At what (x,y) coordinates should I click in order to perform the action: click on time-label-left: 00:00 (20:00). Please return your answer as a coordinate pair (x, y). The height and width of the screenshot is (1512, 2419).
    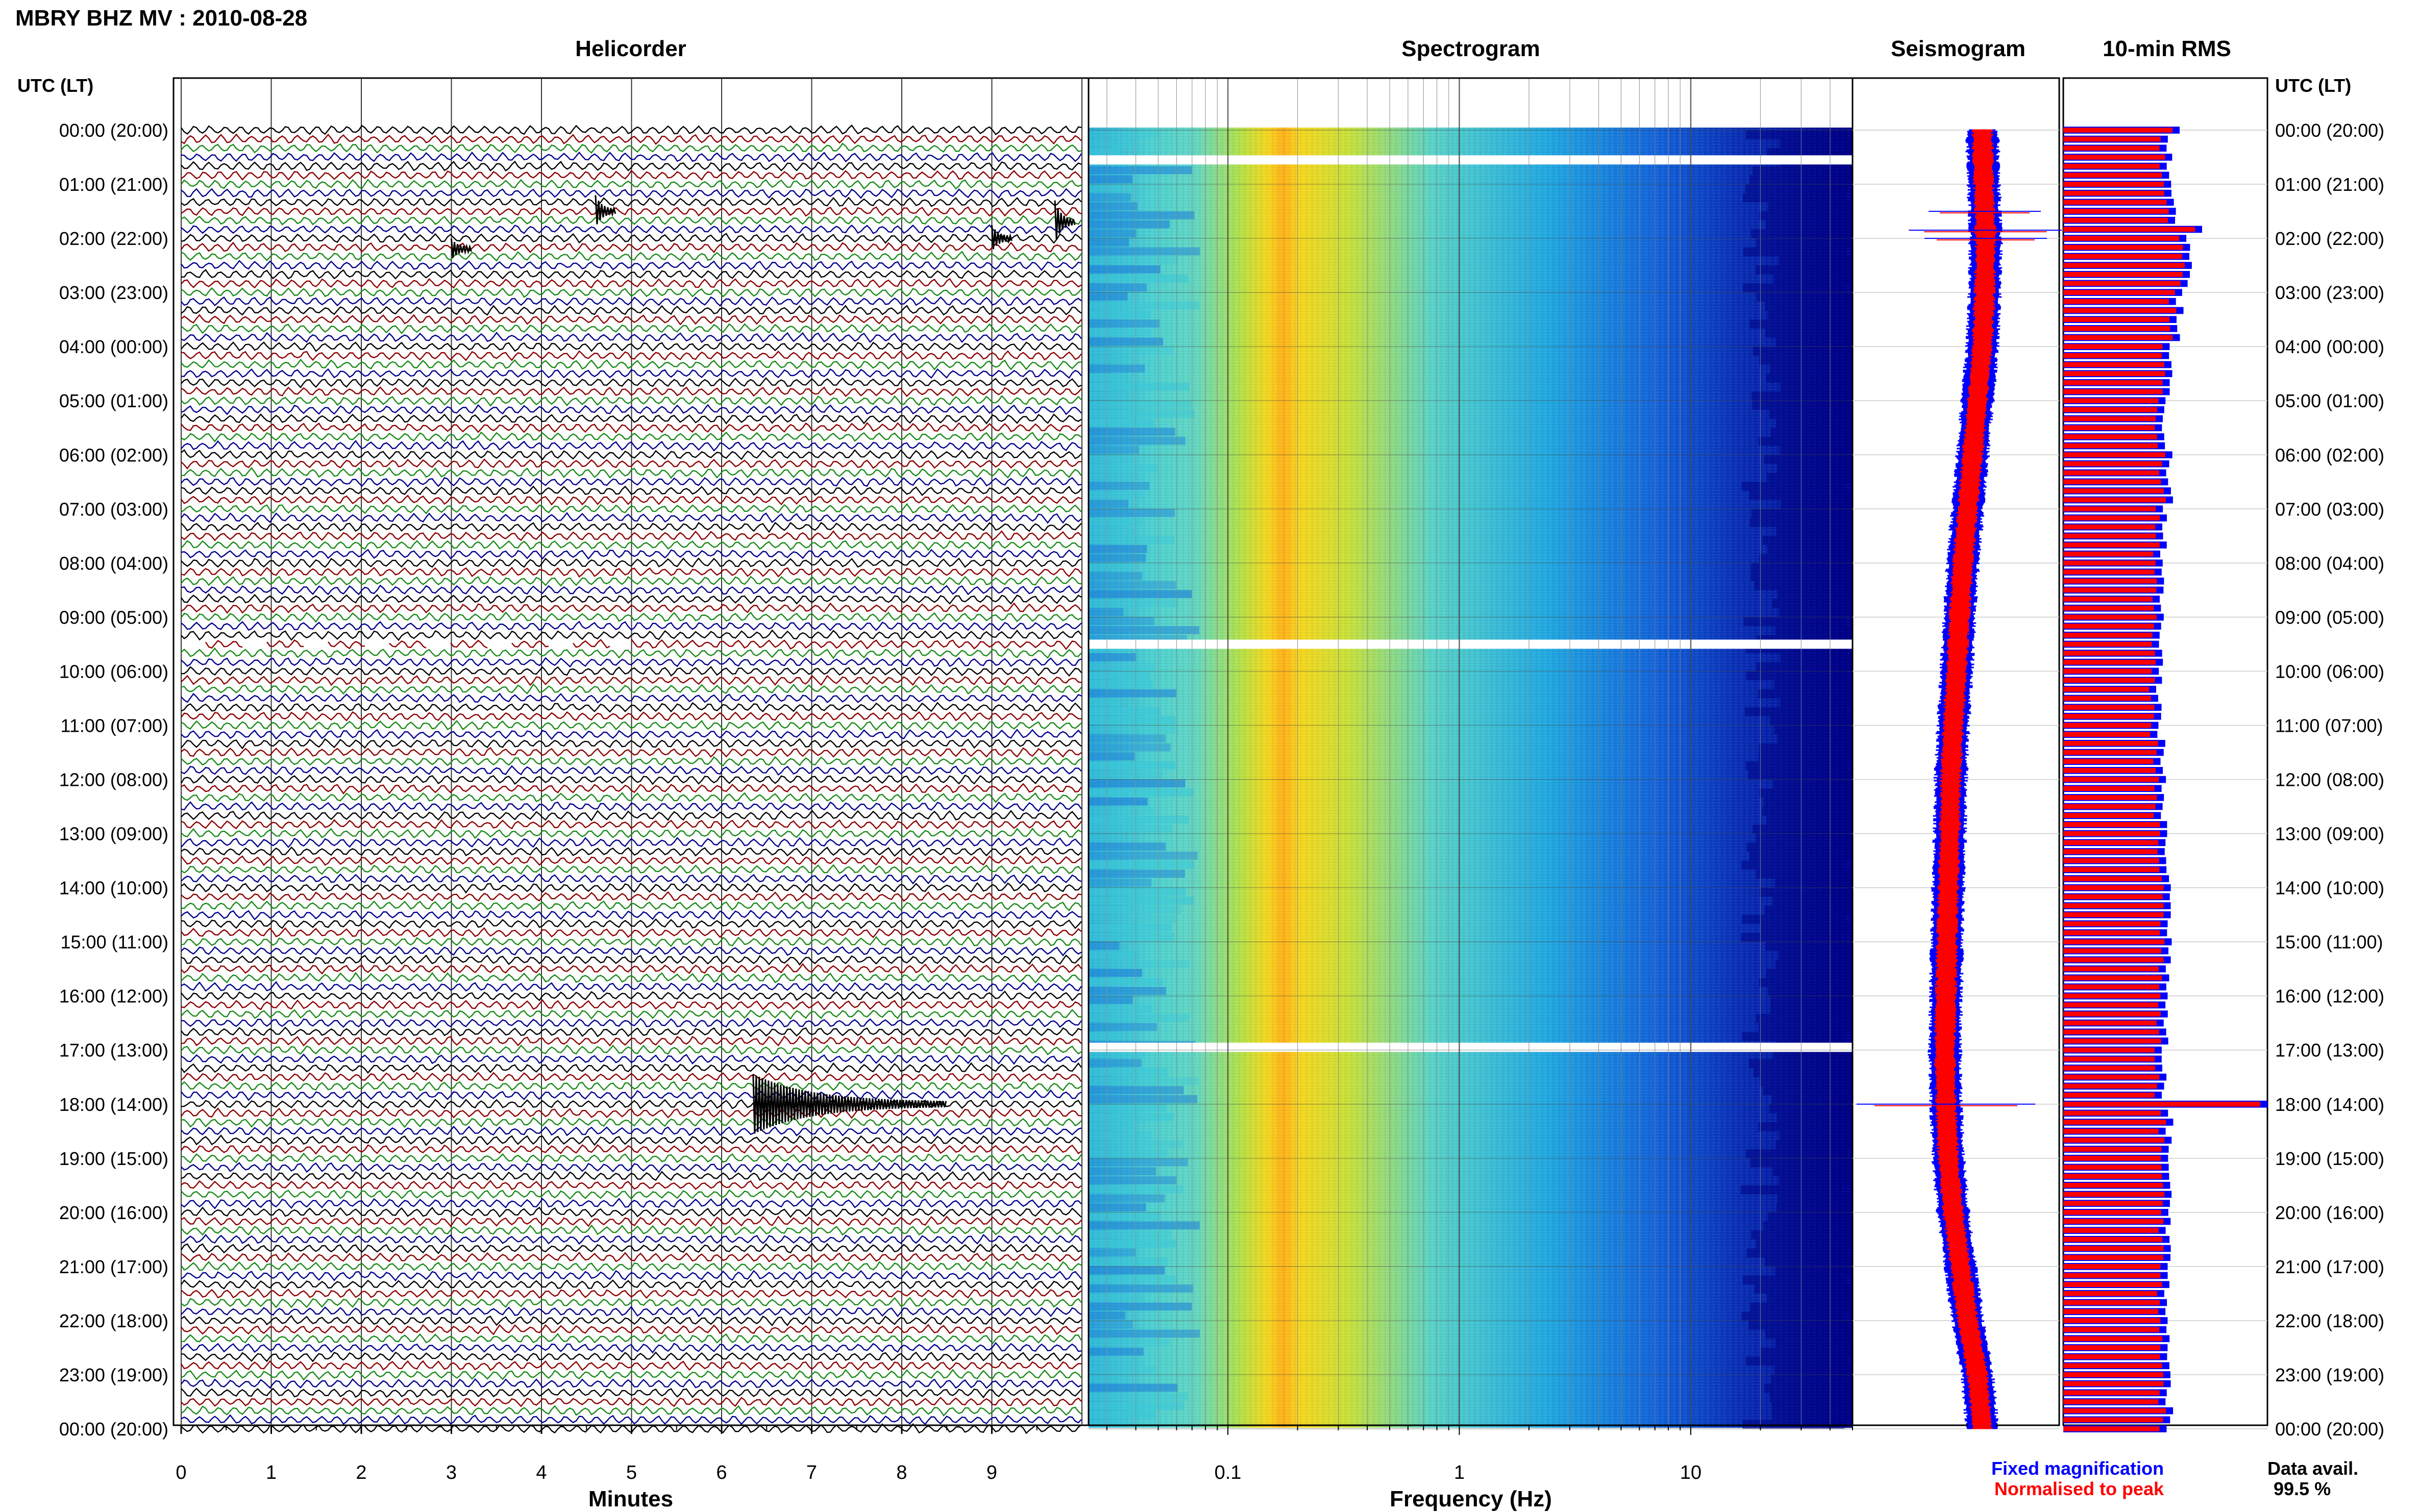
    Looking at the image, I should click on (113, 130).